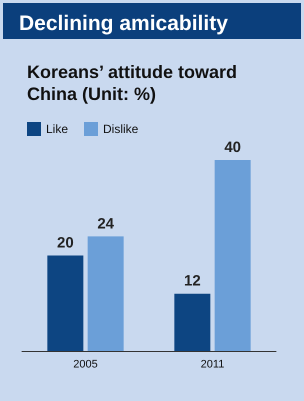  Describe the element at coordinates (134, 83) in the screenshot. I see `chart-subtitle: Koreans’ attitude toward China (Unit: %)` at that location.